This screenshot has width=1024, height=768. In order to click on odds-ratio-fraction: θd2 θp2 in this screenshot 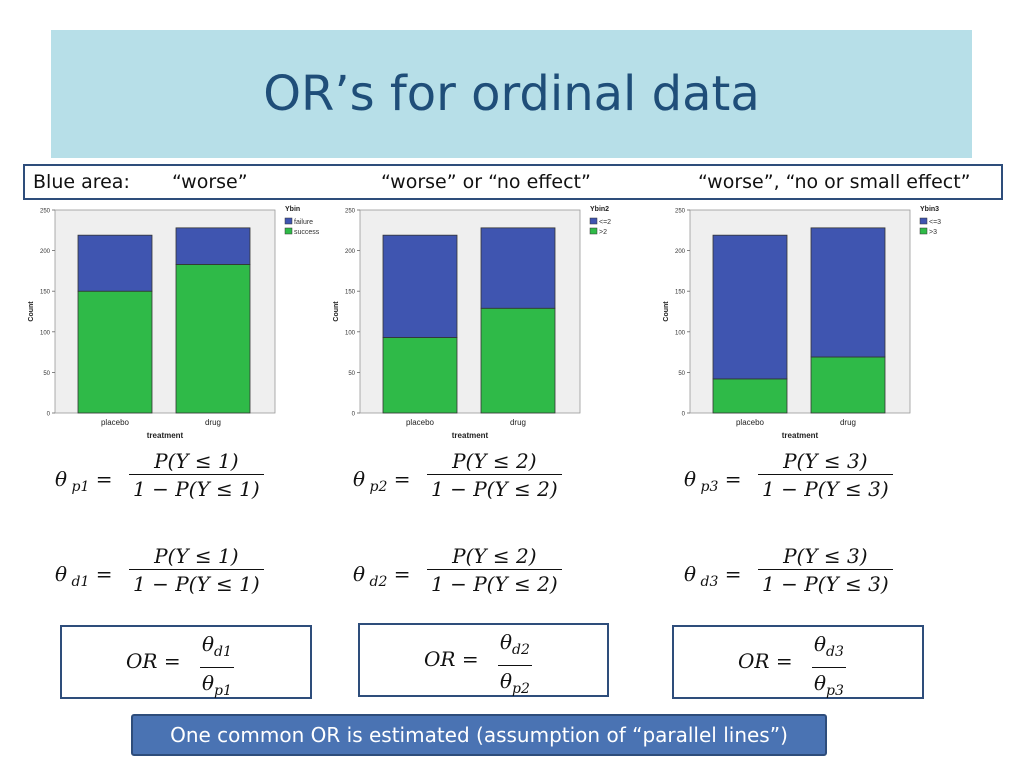, I will do `click(515, 665)`.